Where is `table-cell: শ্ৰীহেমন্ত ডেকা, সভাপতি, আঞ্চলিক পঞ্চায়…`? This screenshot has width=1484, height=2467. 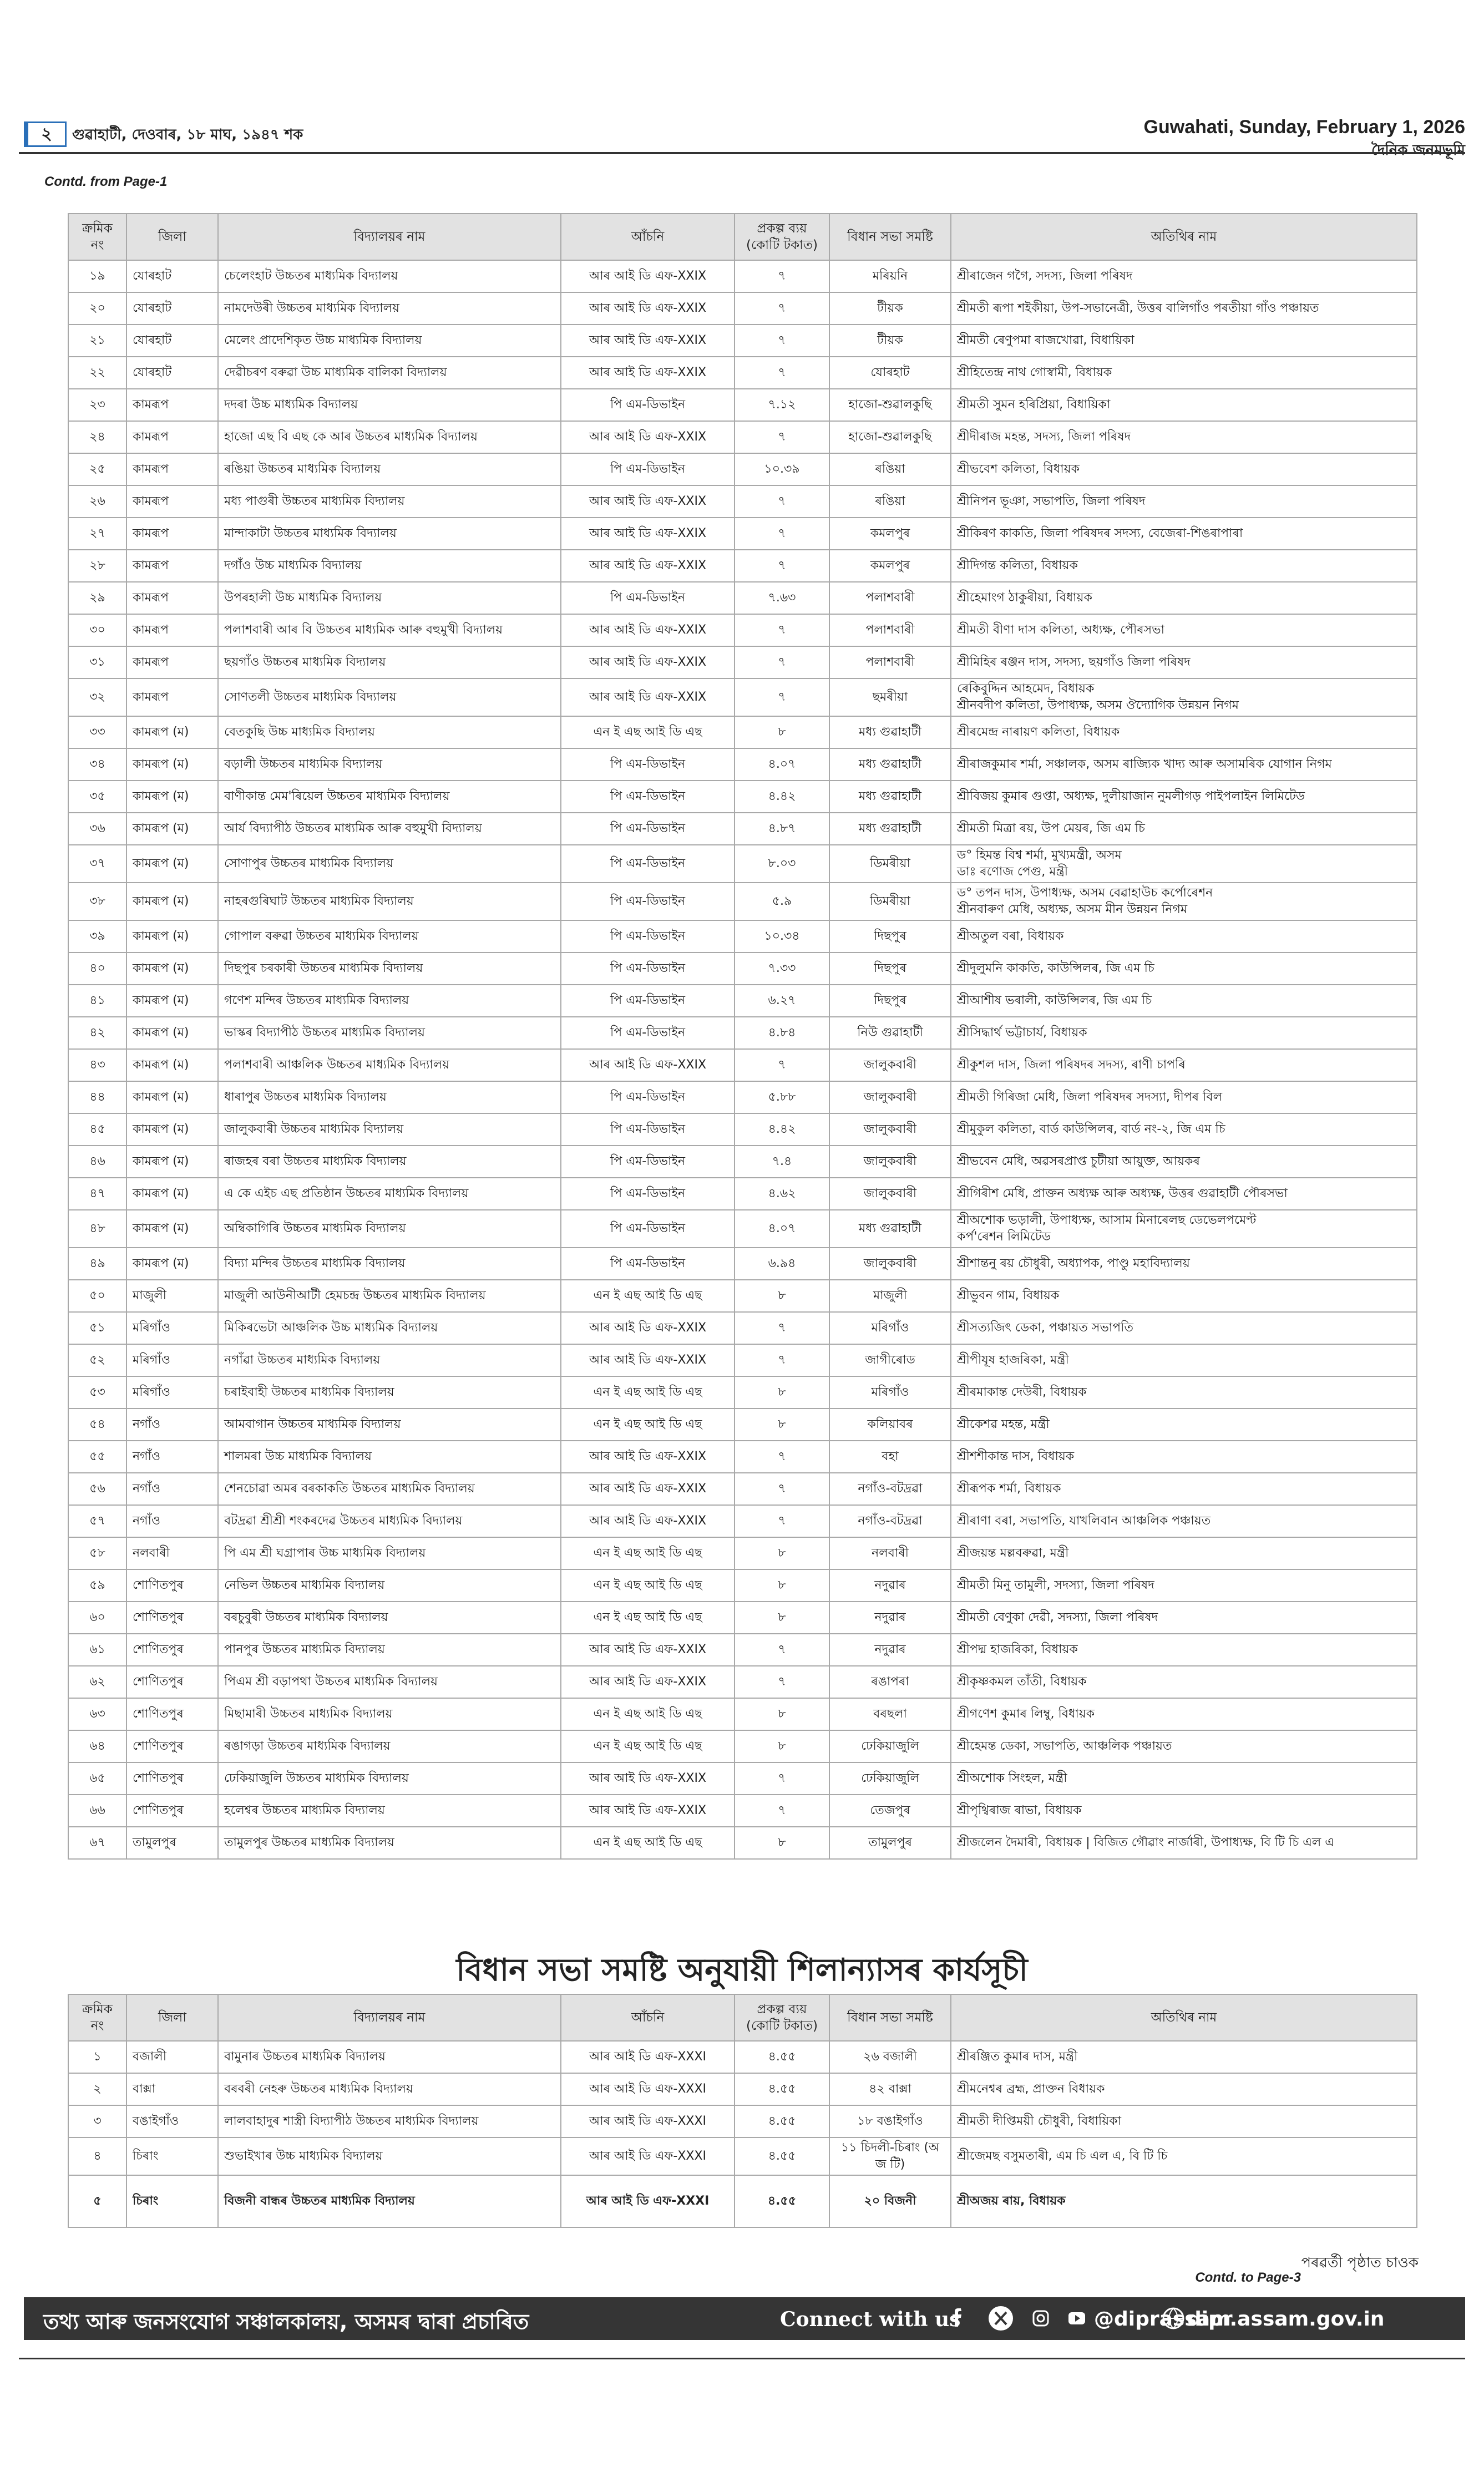
table-cell: শ্ৰীহেমন্ত ডেকা, সভাপতি, আঞ্চলিক পঞ্চায়… is located at coordinates (1183, 1746).